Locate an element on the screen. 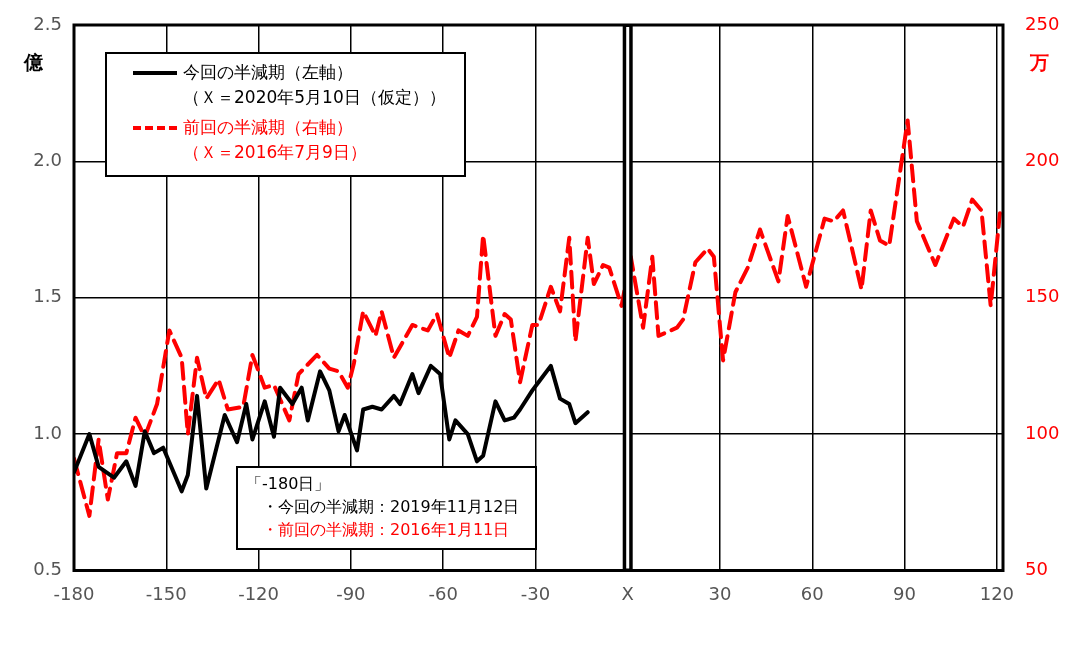 This screenshot has height=650, width=1069. annotation: ・今回の半減期：2019年11月12日 is located at coordinates (390, 507).